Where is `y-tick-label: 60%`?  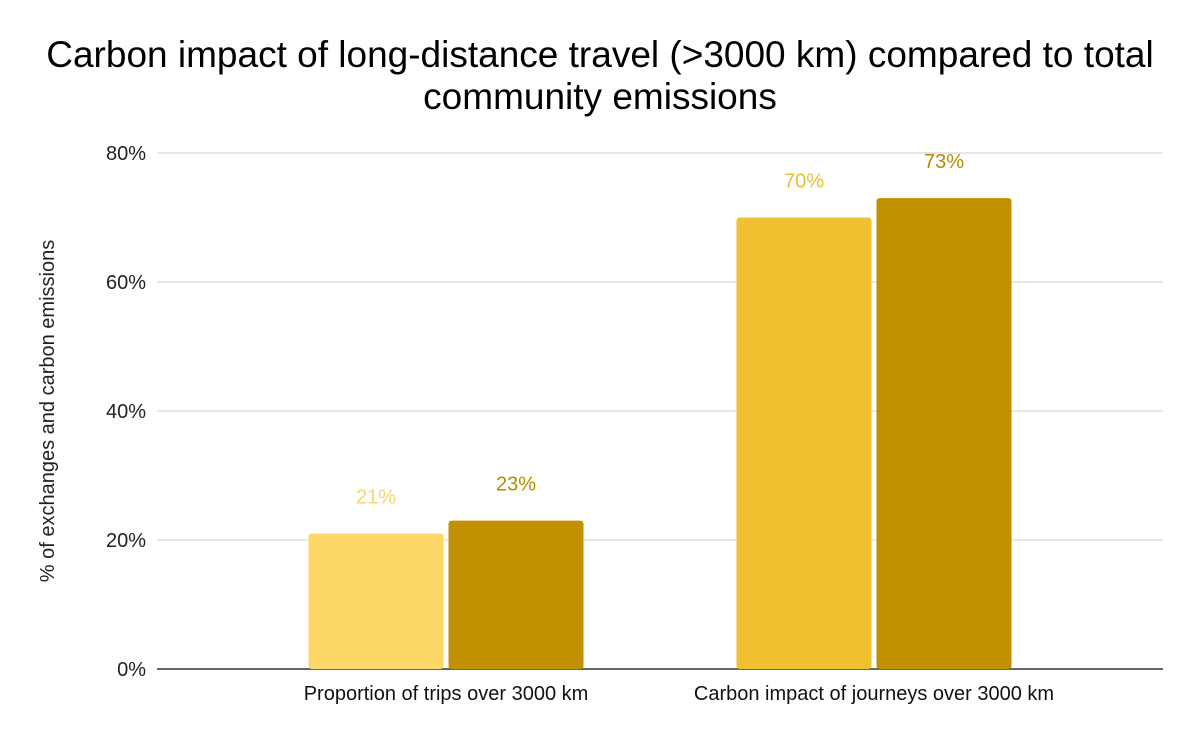
y-tick-label: 60% is located at coordinates (126, 283).